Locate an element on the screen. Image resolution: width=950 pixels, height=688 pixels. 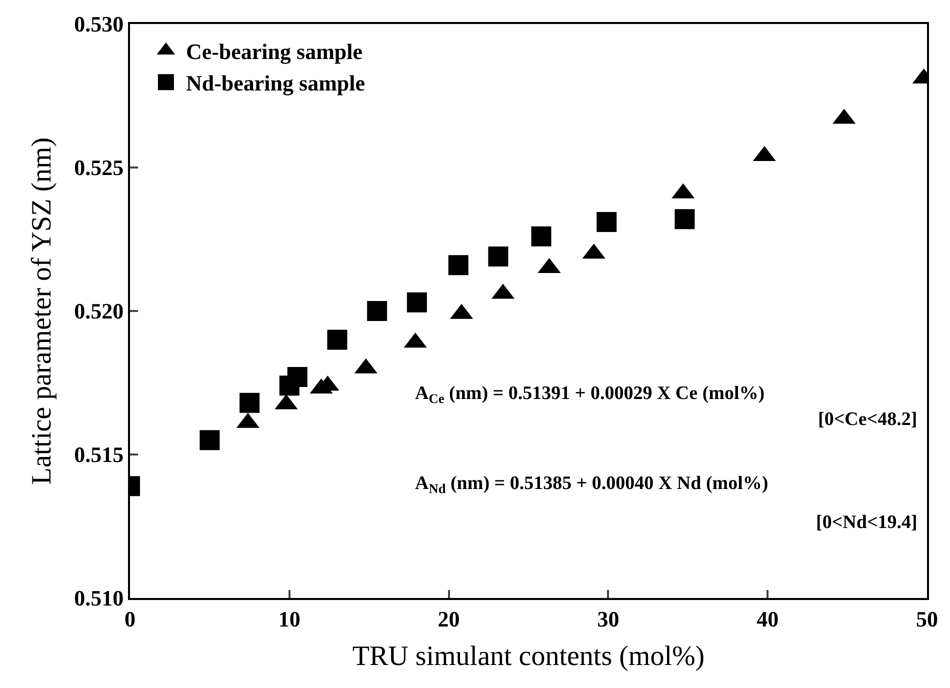
x-tick-label: 0 is located at coordinates (130, 619).